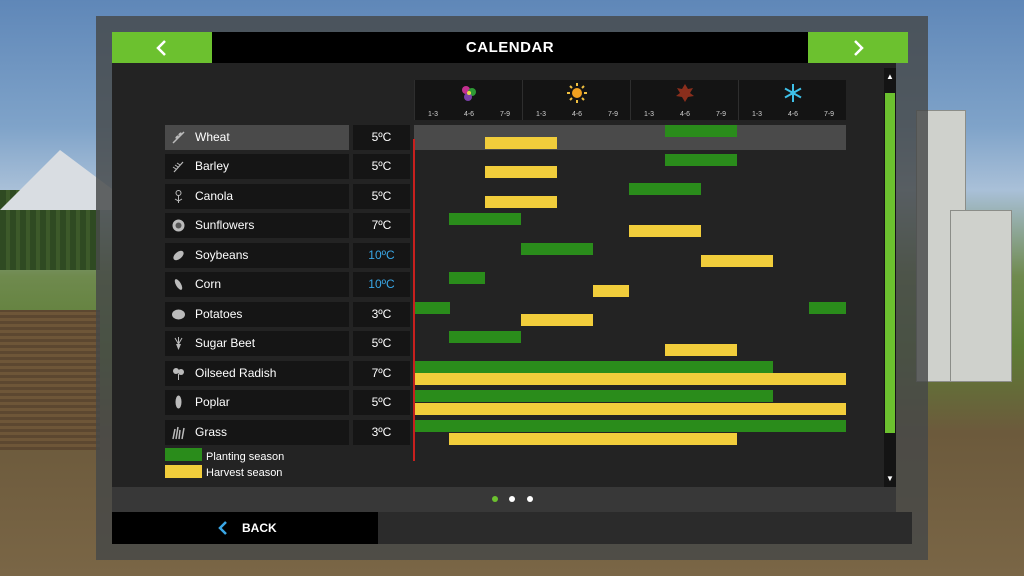 The height and width of the screenshot is (576, 1024). What do you see at coordinates (257, 432) in the screenshot?
I see `crop-name-cell: Grass` at bounding box center [257, 432].